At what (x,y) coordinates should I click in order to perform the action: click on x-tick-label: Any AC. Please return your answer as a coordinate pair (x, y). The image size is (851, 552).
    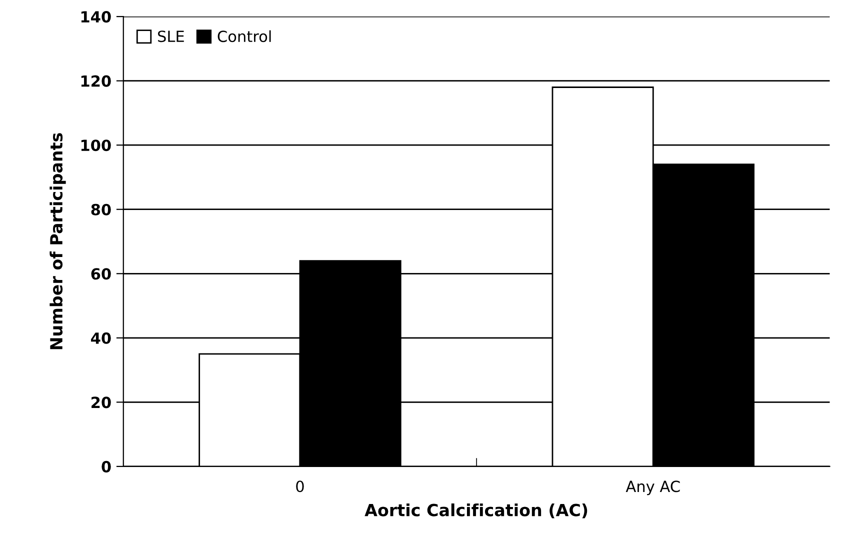
    Looking at the image, I should click on (653, 488).